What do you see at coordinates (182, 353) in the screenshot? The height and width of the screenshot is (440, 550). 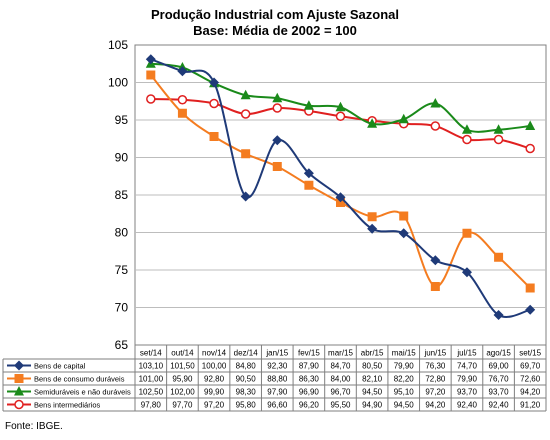 I see `x-tick-label: out/14` at bounding box center [182, 353].